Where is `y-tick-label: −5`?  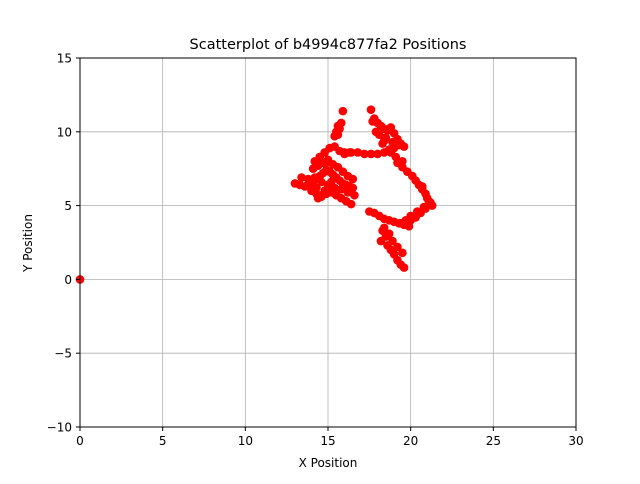 y-tick-label: −5 is located at coordinates (63, 354).